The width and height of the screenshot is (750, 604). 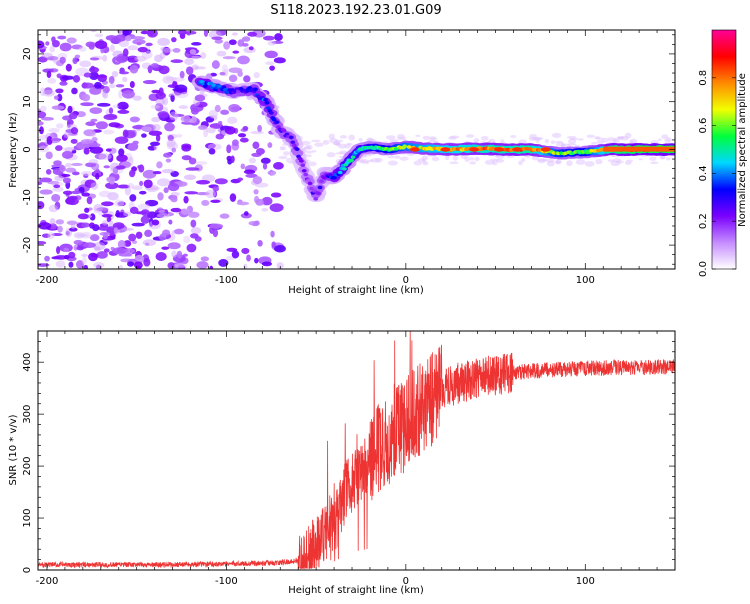 What do you see at coordinates (356, 290) in the screenshot?
I see `spectrogram-x-label: Height of straight line (km)` at bounding box center [356, 290].